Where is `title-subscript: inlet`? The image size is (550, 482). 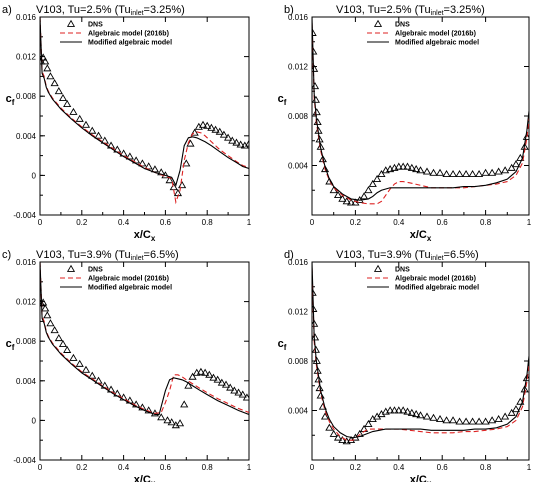 title-subscript: inlet is located at coordinates (437, 13).